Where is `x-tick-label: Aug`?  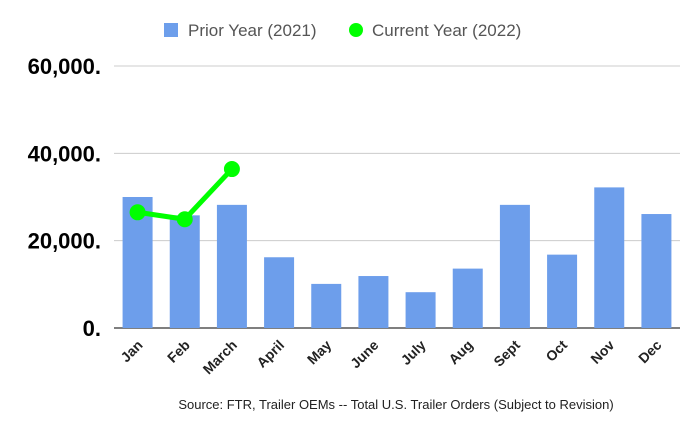
x-tick-label: Aug is located at coordinates (460, 352).